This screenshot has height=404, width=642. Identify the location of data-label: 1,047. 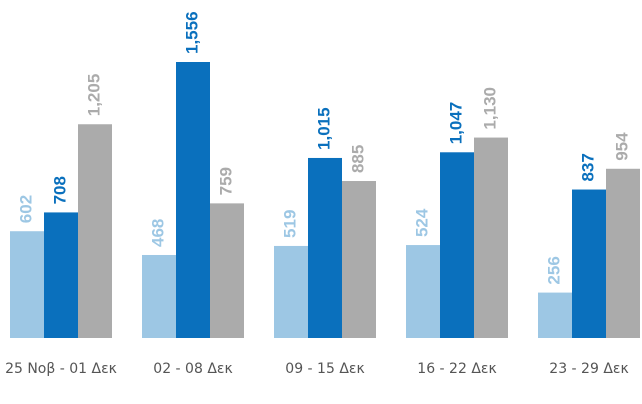
(455, 123).